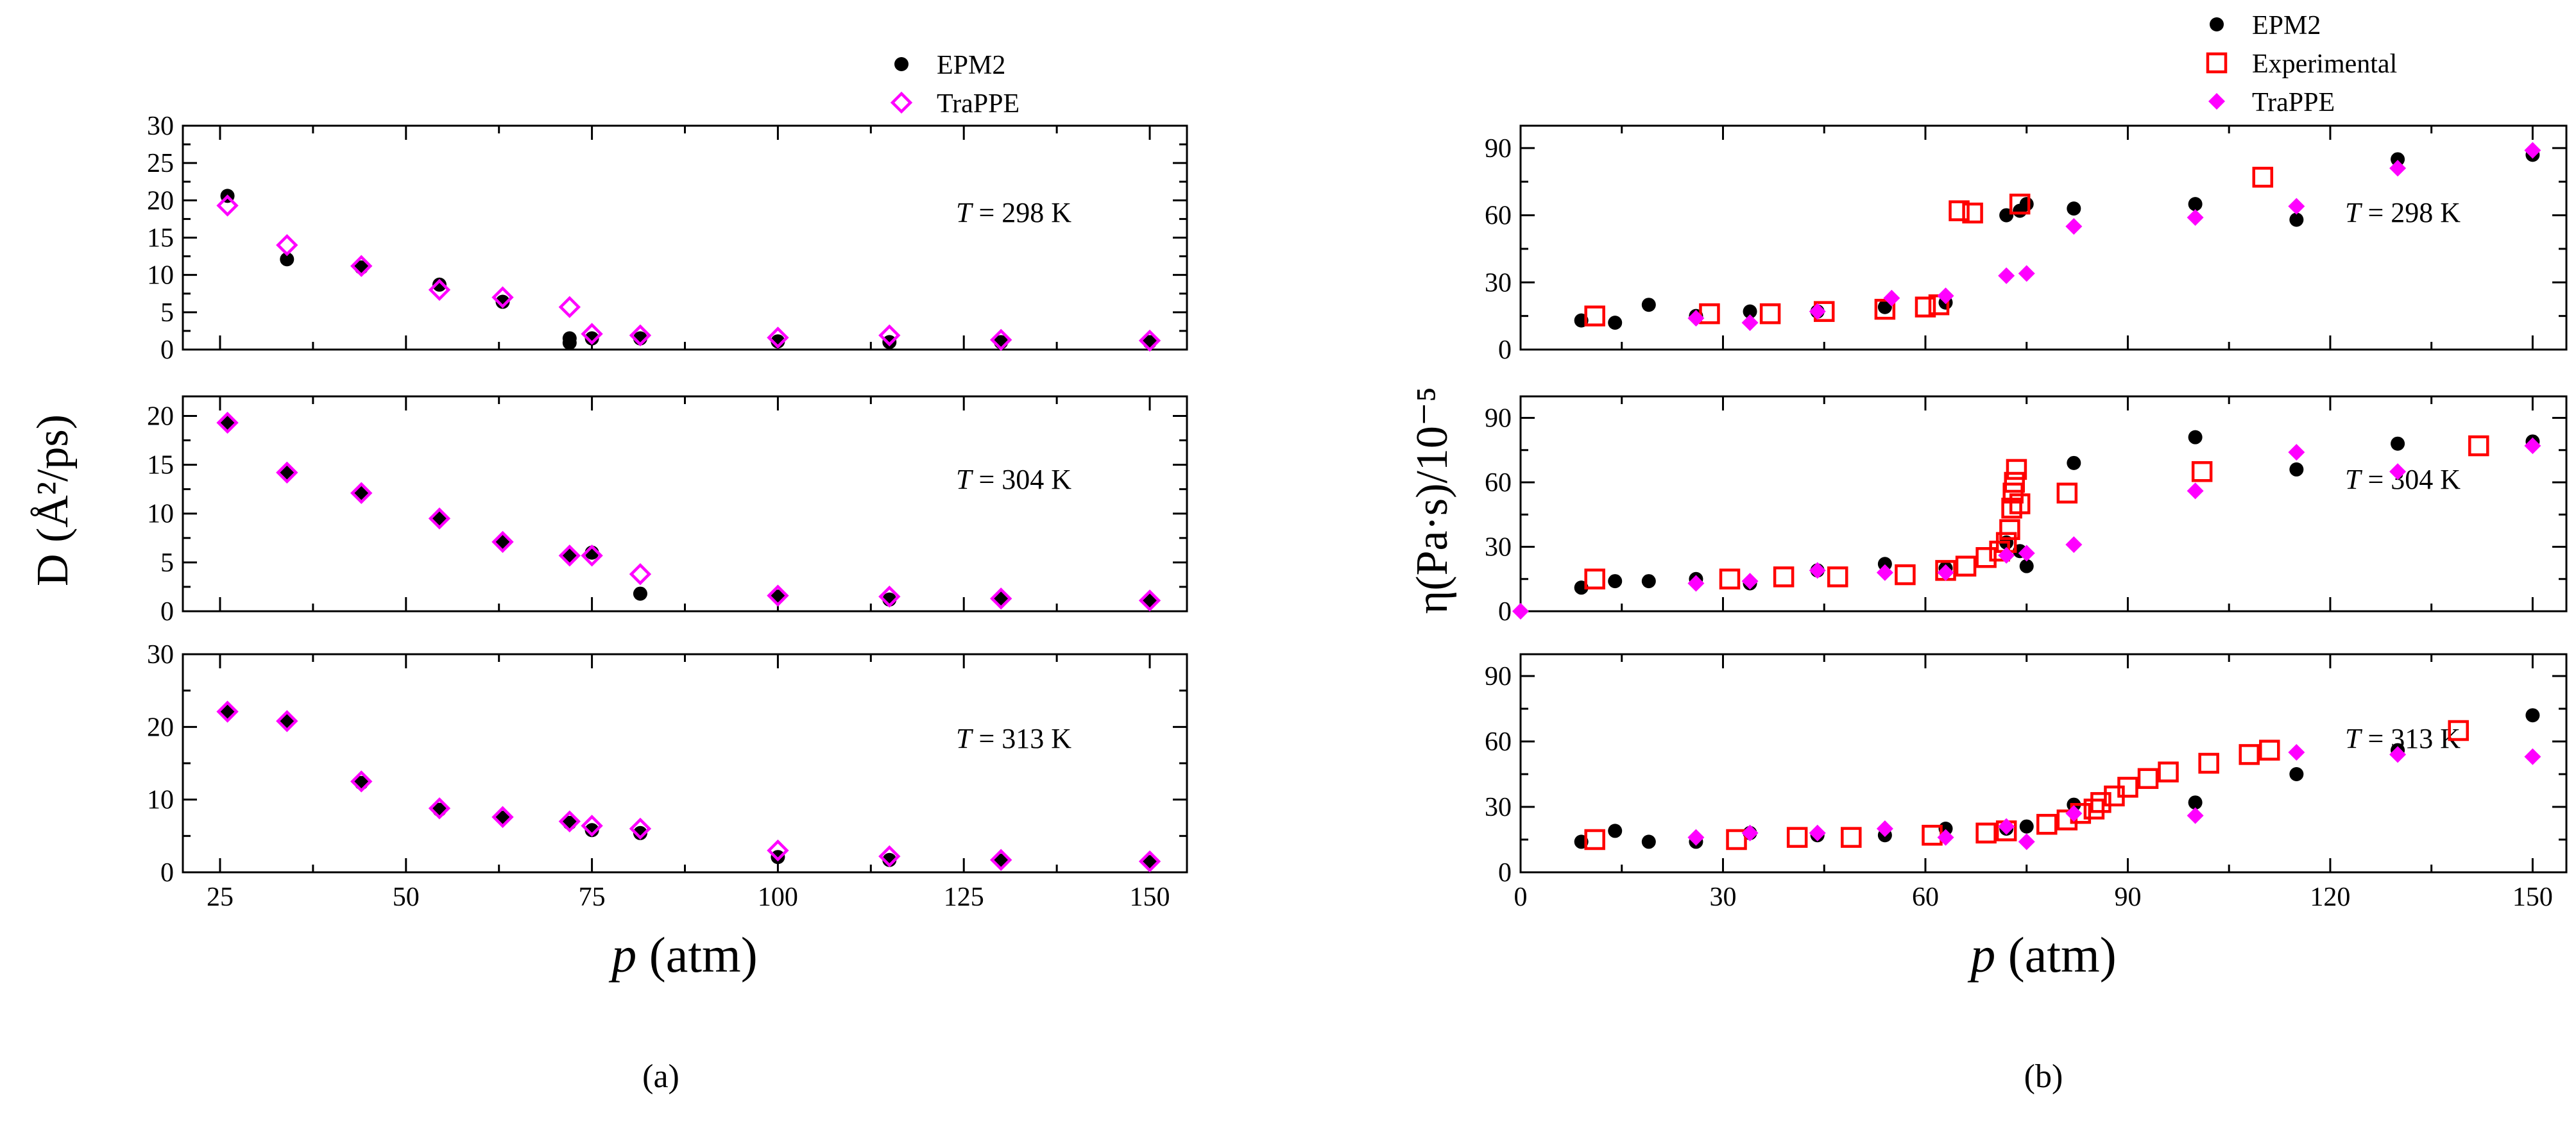 The width and height of the screenshot is (2576, 1125). Describe the element at coordinates (406, 897) in the screenshot. I see `x-tick-label: 50` at that location.